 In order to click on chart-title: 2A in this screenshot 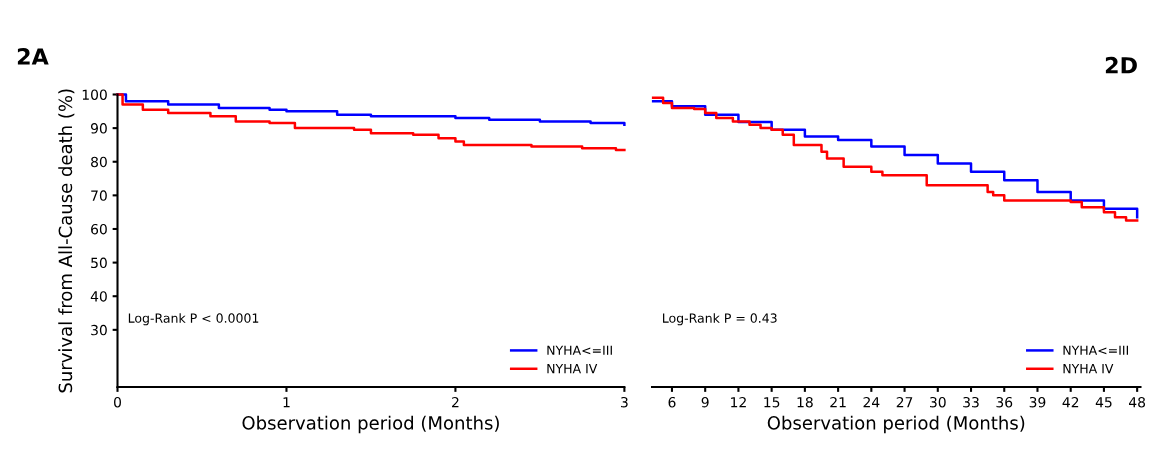, I will do `click(33, 56)`.